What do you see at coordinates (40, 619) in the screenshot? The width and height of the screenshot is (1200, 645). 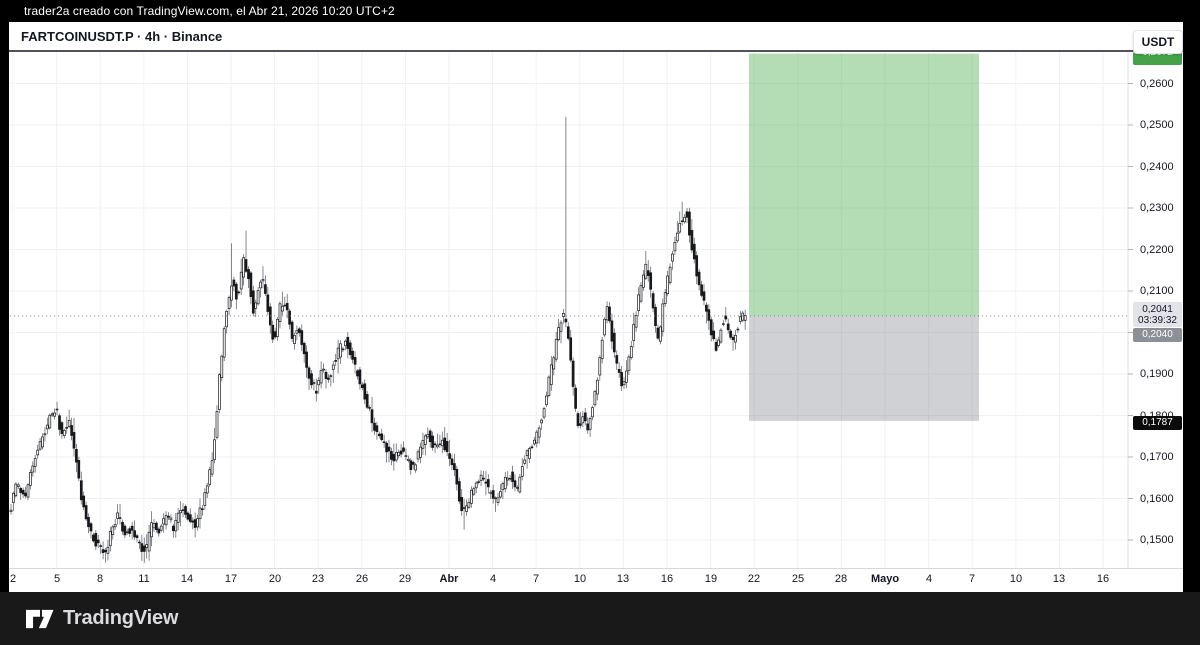 I see `tradingview-logo-icon` at bounding box center [40, 619].